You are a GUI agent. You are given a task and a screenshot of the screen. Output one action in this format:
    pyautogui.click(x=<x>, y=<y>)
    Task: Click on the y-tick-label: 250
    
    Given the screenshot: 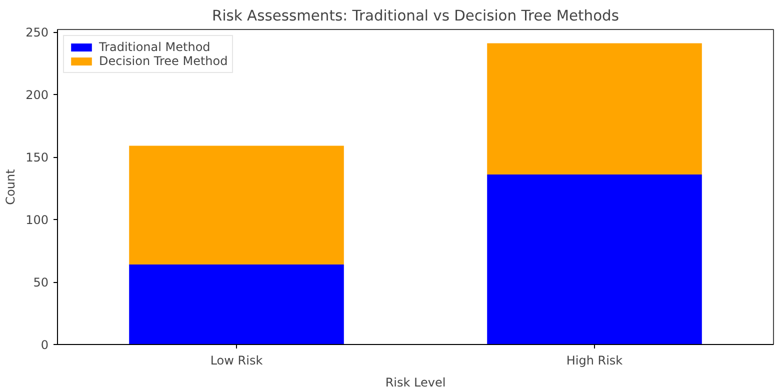 What is the action you would take?
    pyautogui.click(x=37, y=33)
    